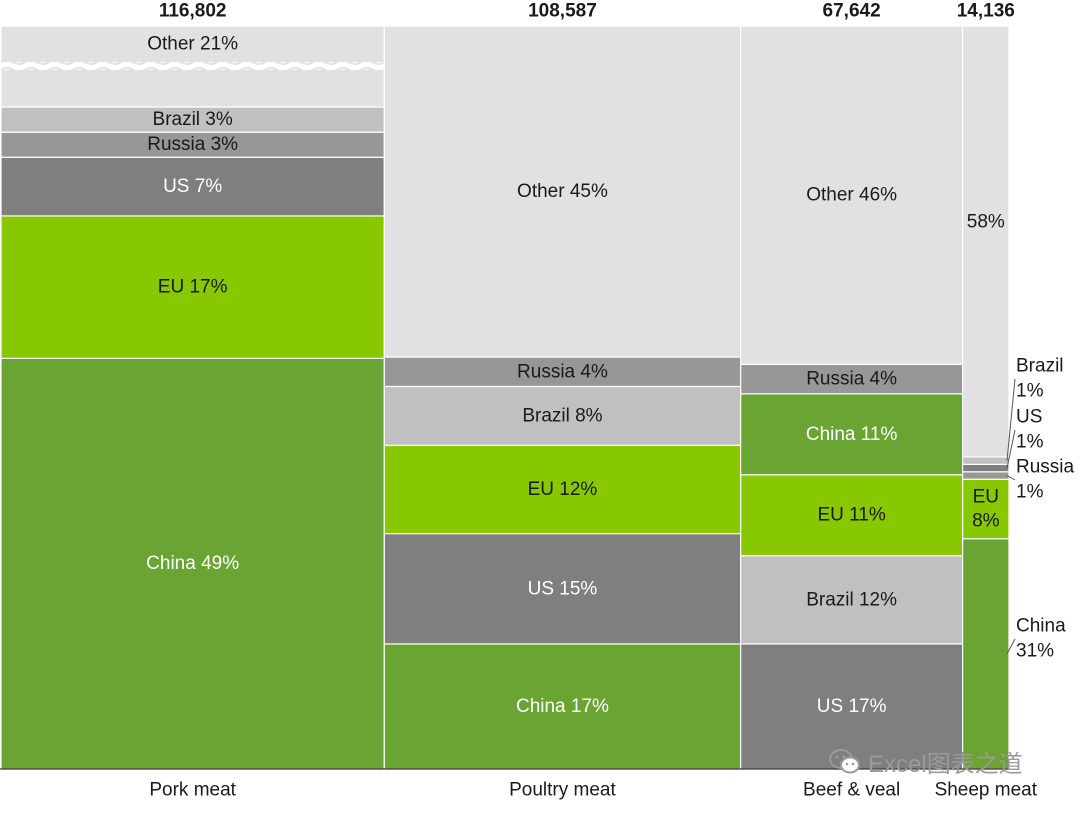  Describe the element at coordinates (193, 11) in the screenshot. I see `total-pork-meat: 116,802` at that location.